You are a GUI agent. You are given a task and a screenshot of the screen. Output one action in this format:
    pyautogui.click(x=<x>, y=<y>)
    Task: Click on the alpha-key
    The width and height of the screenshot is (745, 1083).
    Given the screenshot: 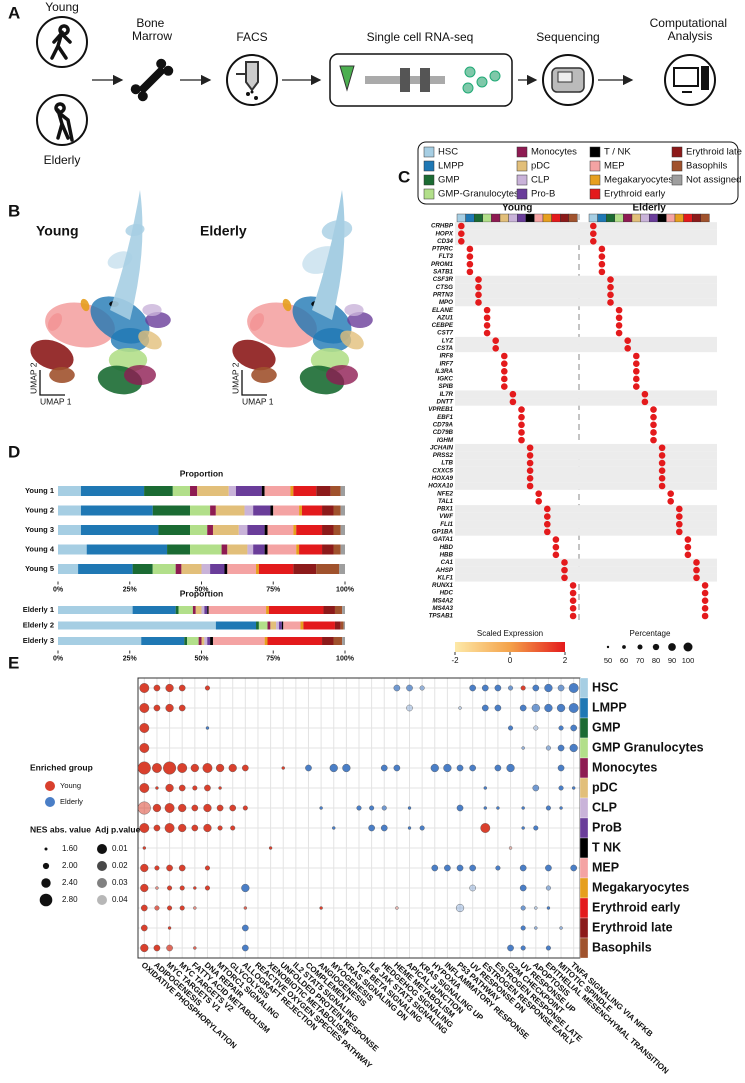 What is the action you would take?
    pyautogui.click(x=102, y=900)
    